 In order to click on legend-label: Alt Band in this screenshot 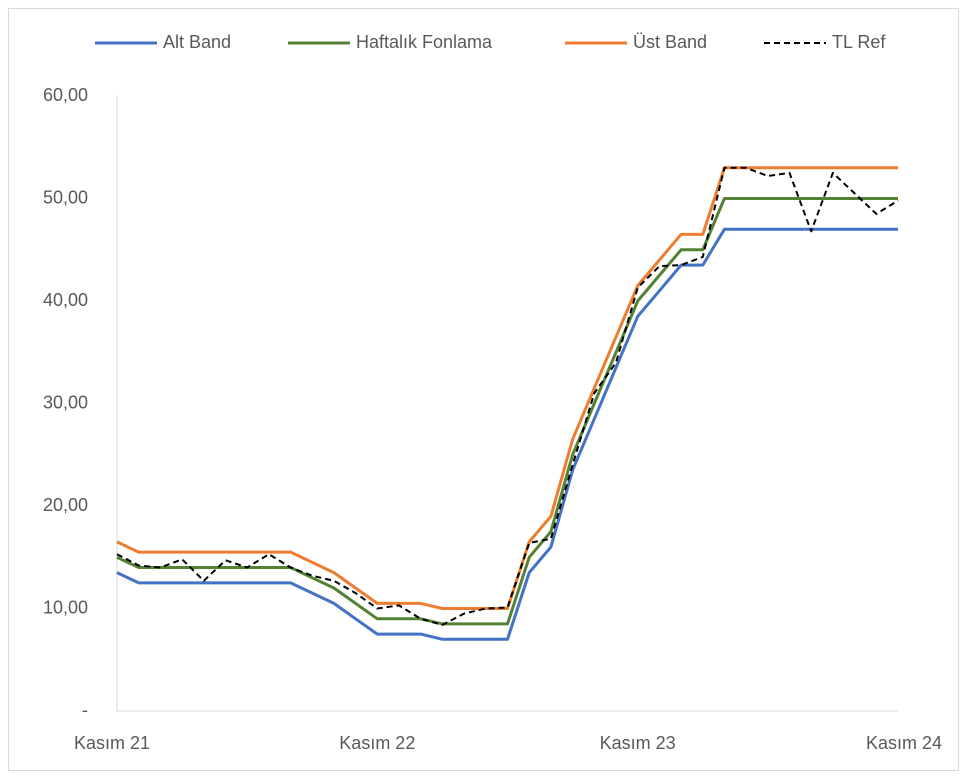, I will do `click(197, 42)`.